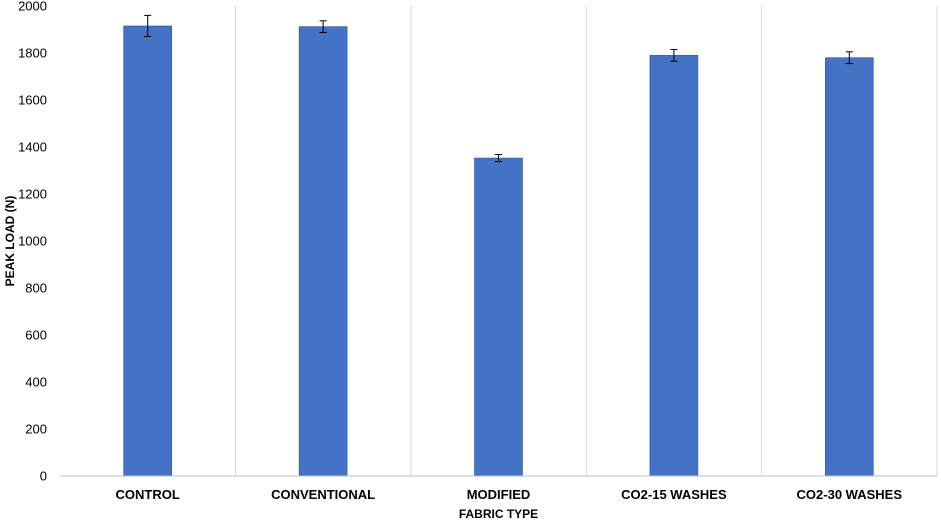  Describe the element at coordinates (32, 53) in the screenshot. I see `y-tick-label: 1800` at that location.